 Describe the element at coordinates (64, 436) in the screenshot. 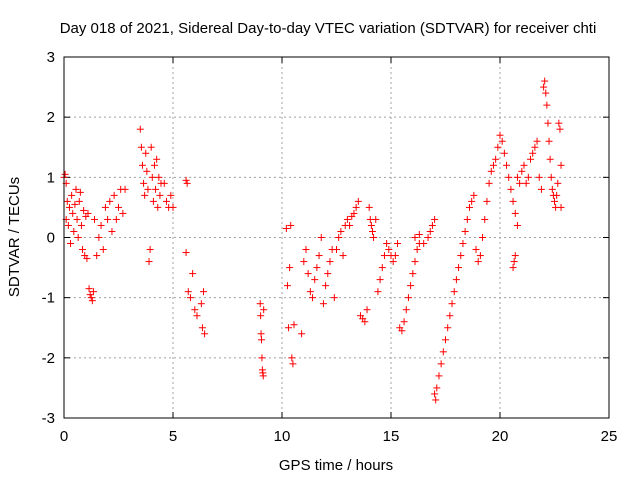

I see `x-tick-label: 0` at that location.